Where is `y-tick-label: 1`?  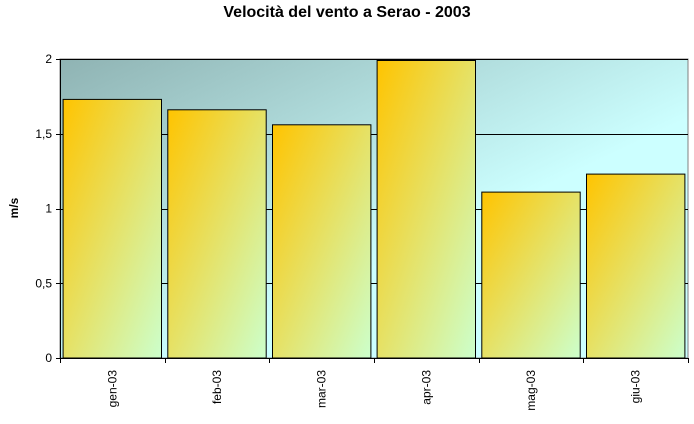 y-tick-label: 1 is located at coordinates (48, 209).